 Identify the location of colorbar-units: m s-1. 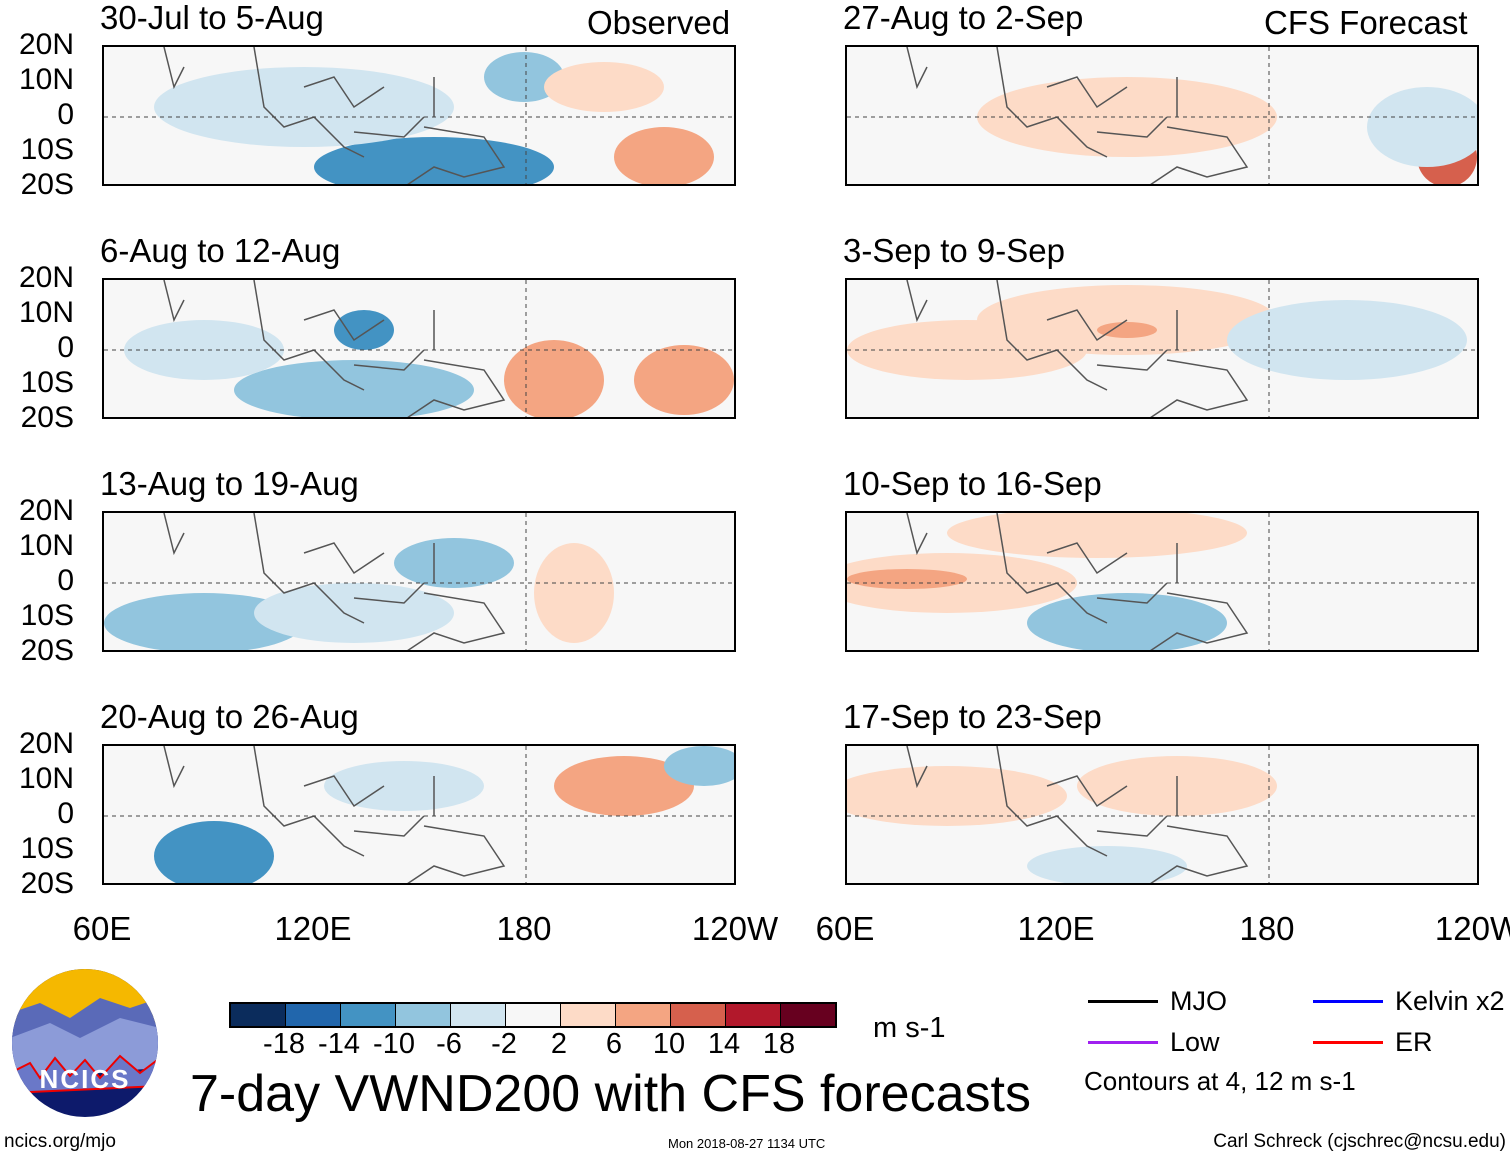
(909, 1028).